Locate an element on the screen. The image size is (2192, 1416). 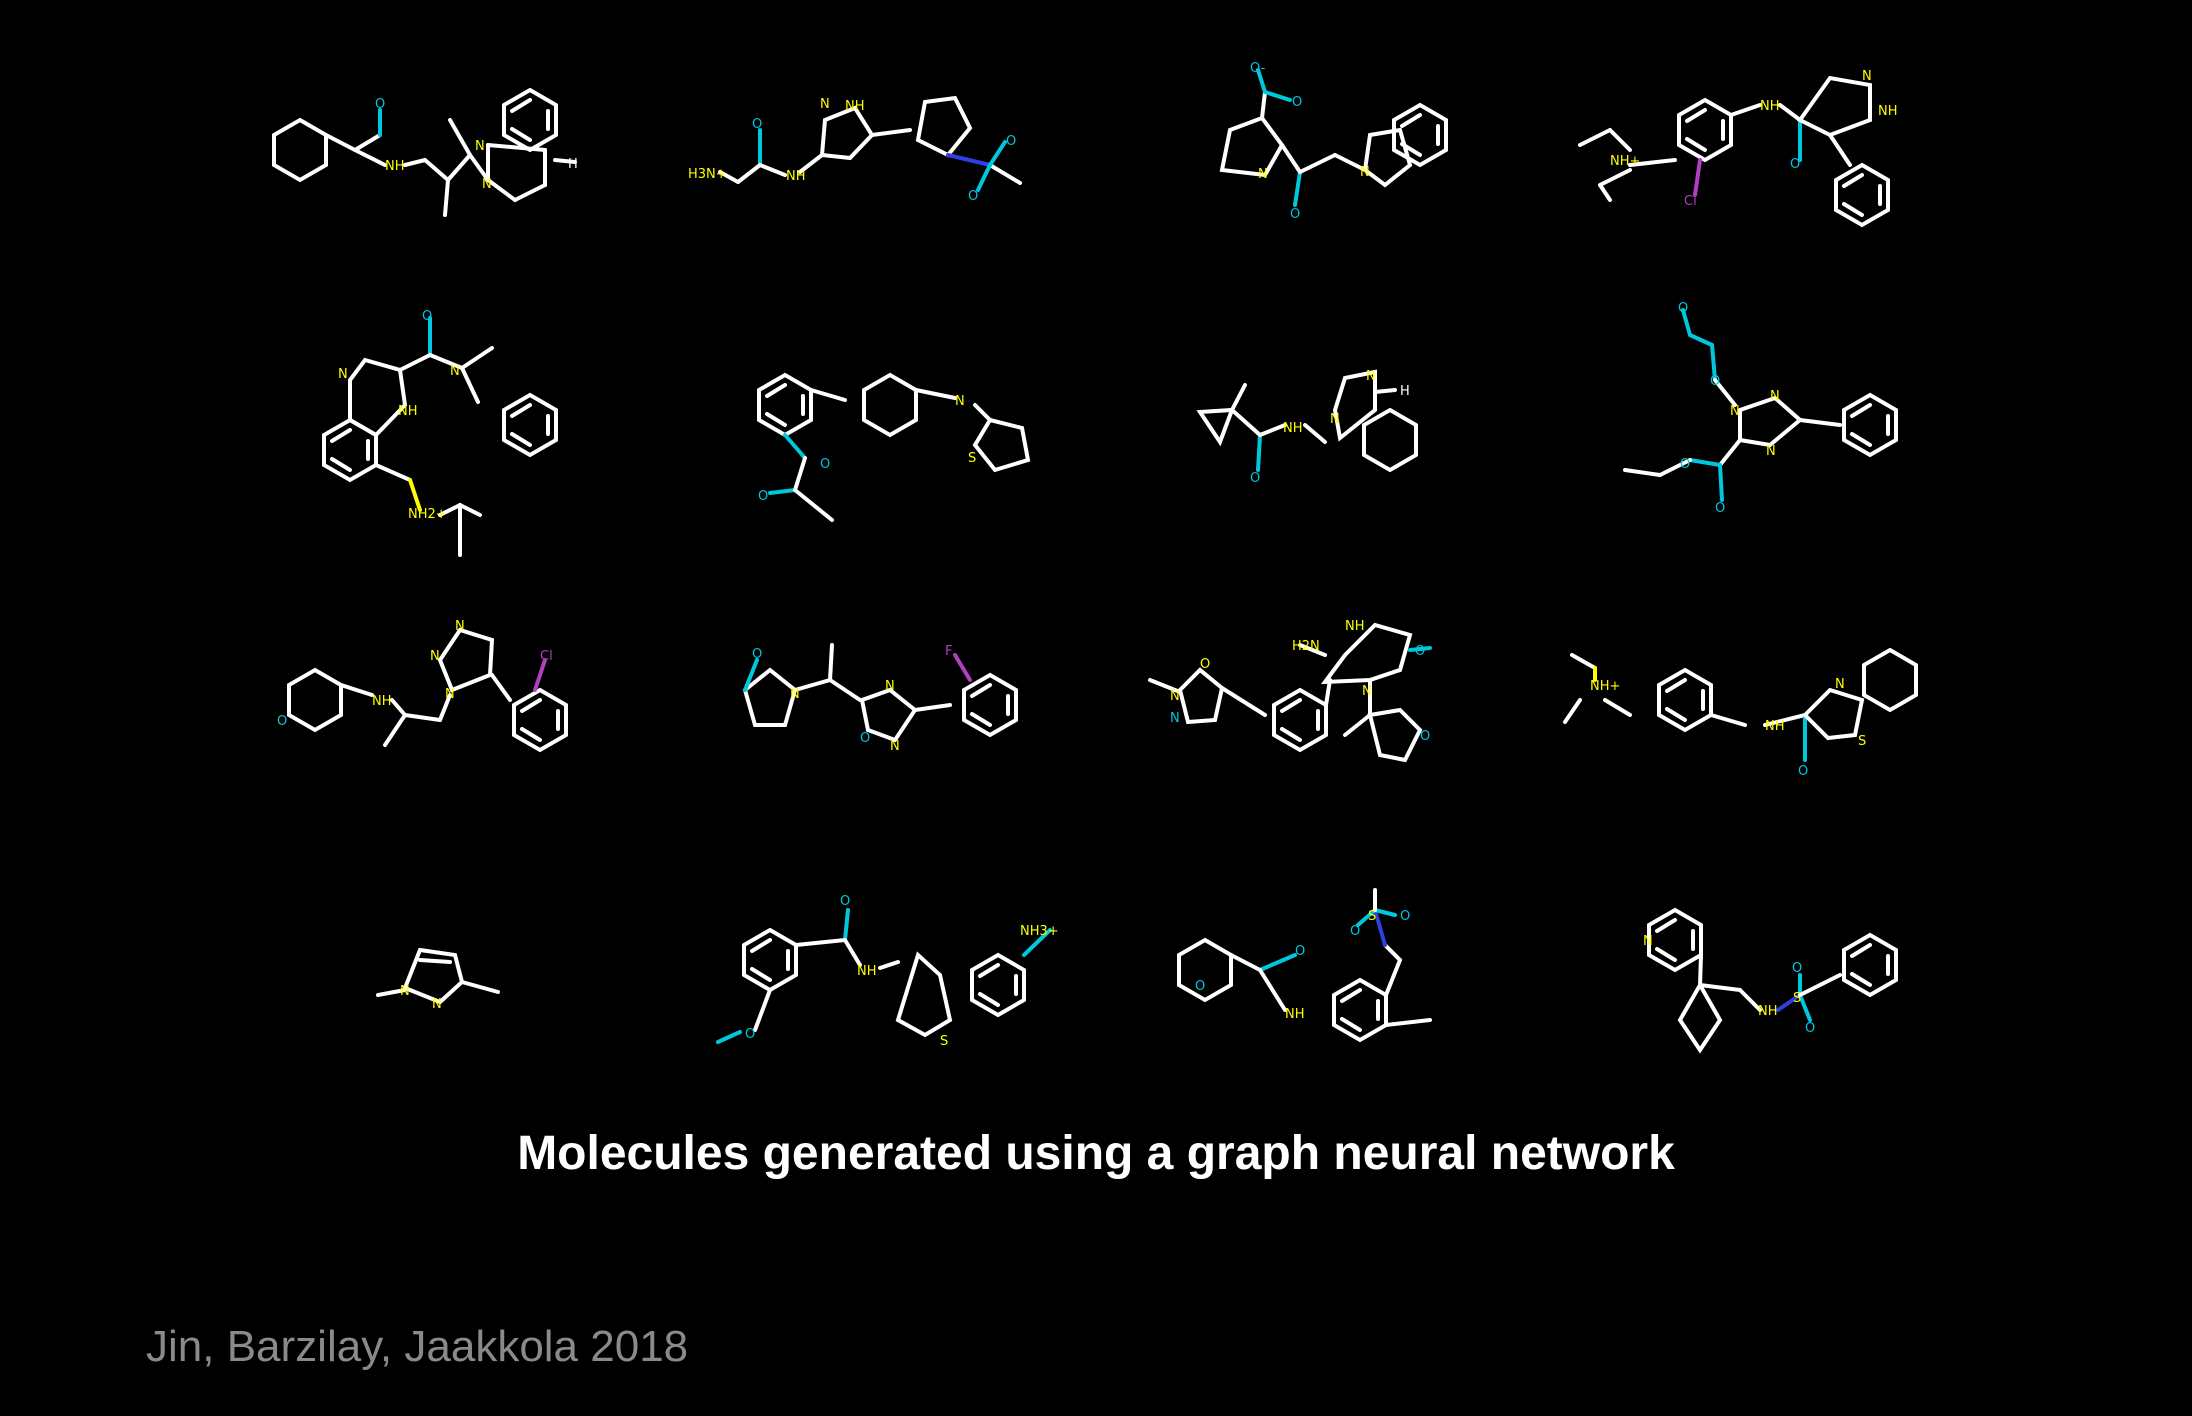
molecule-8: O O N N N O O is located at coordinates (1760, 408).